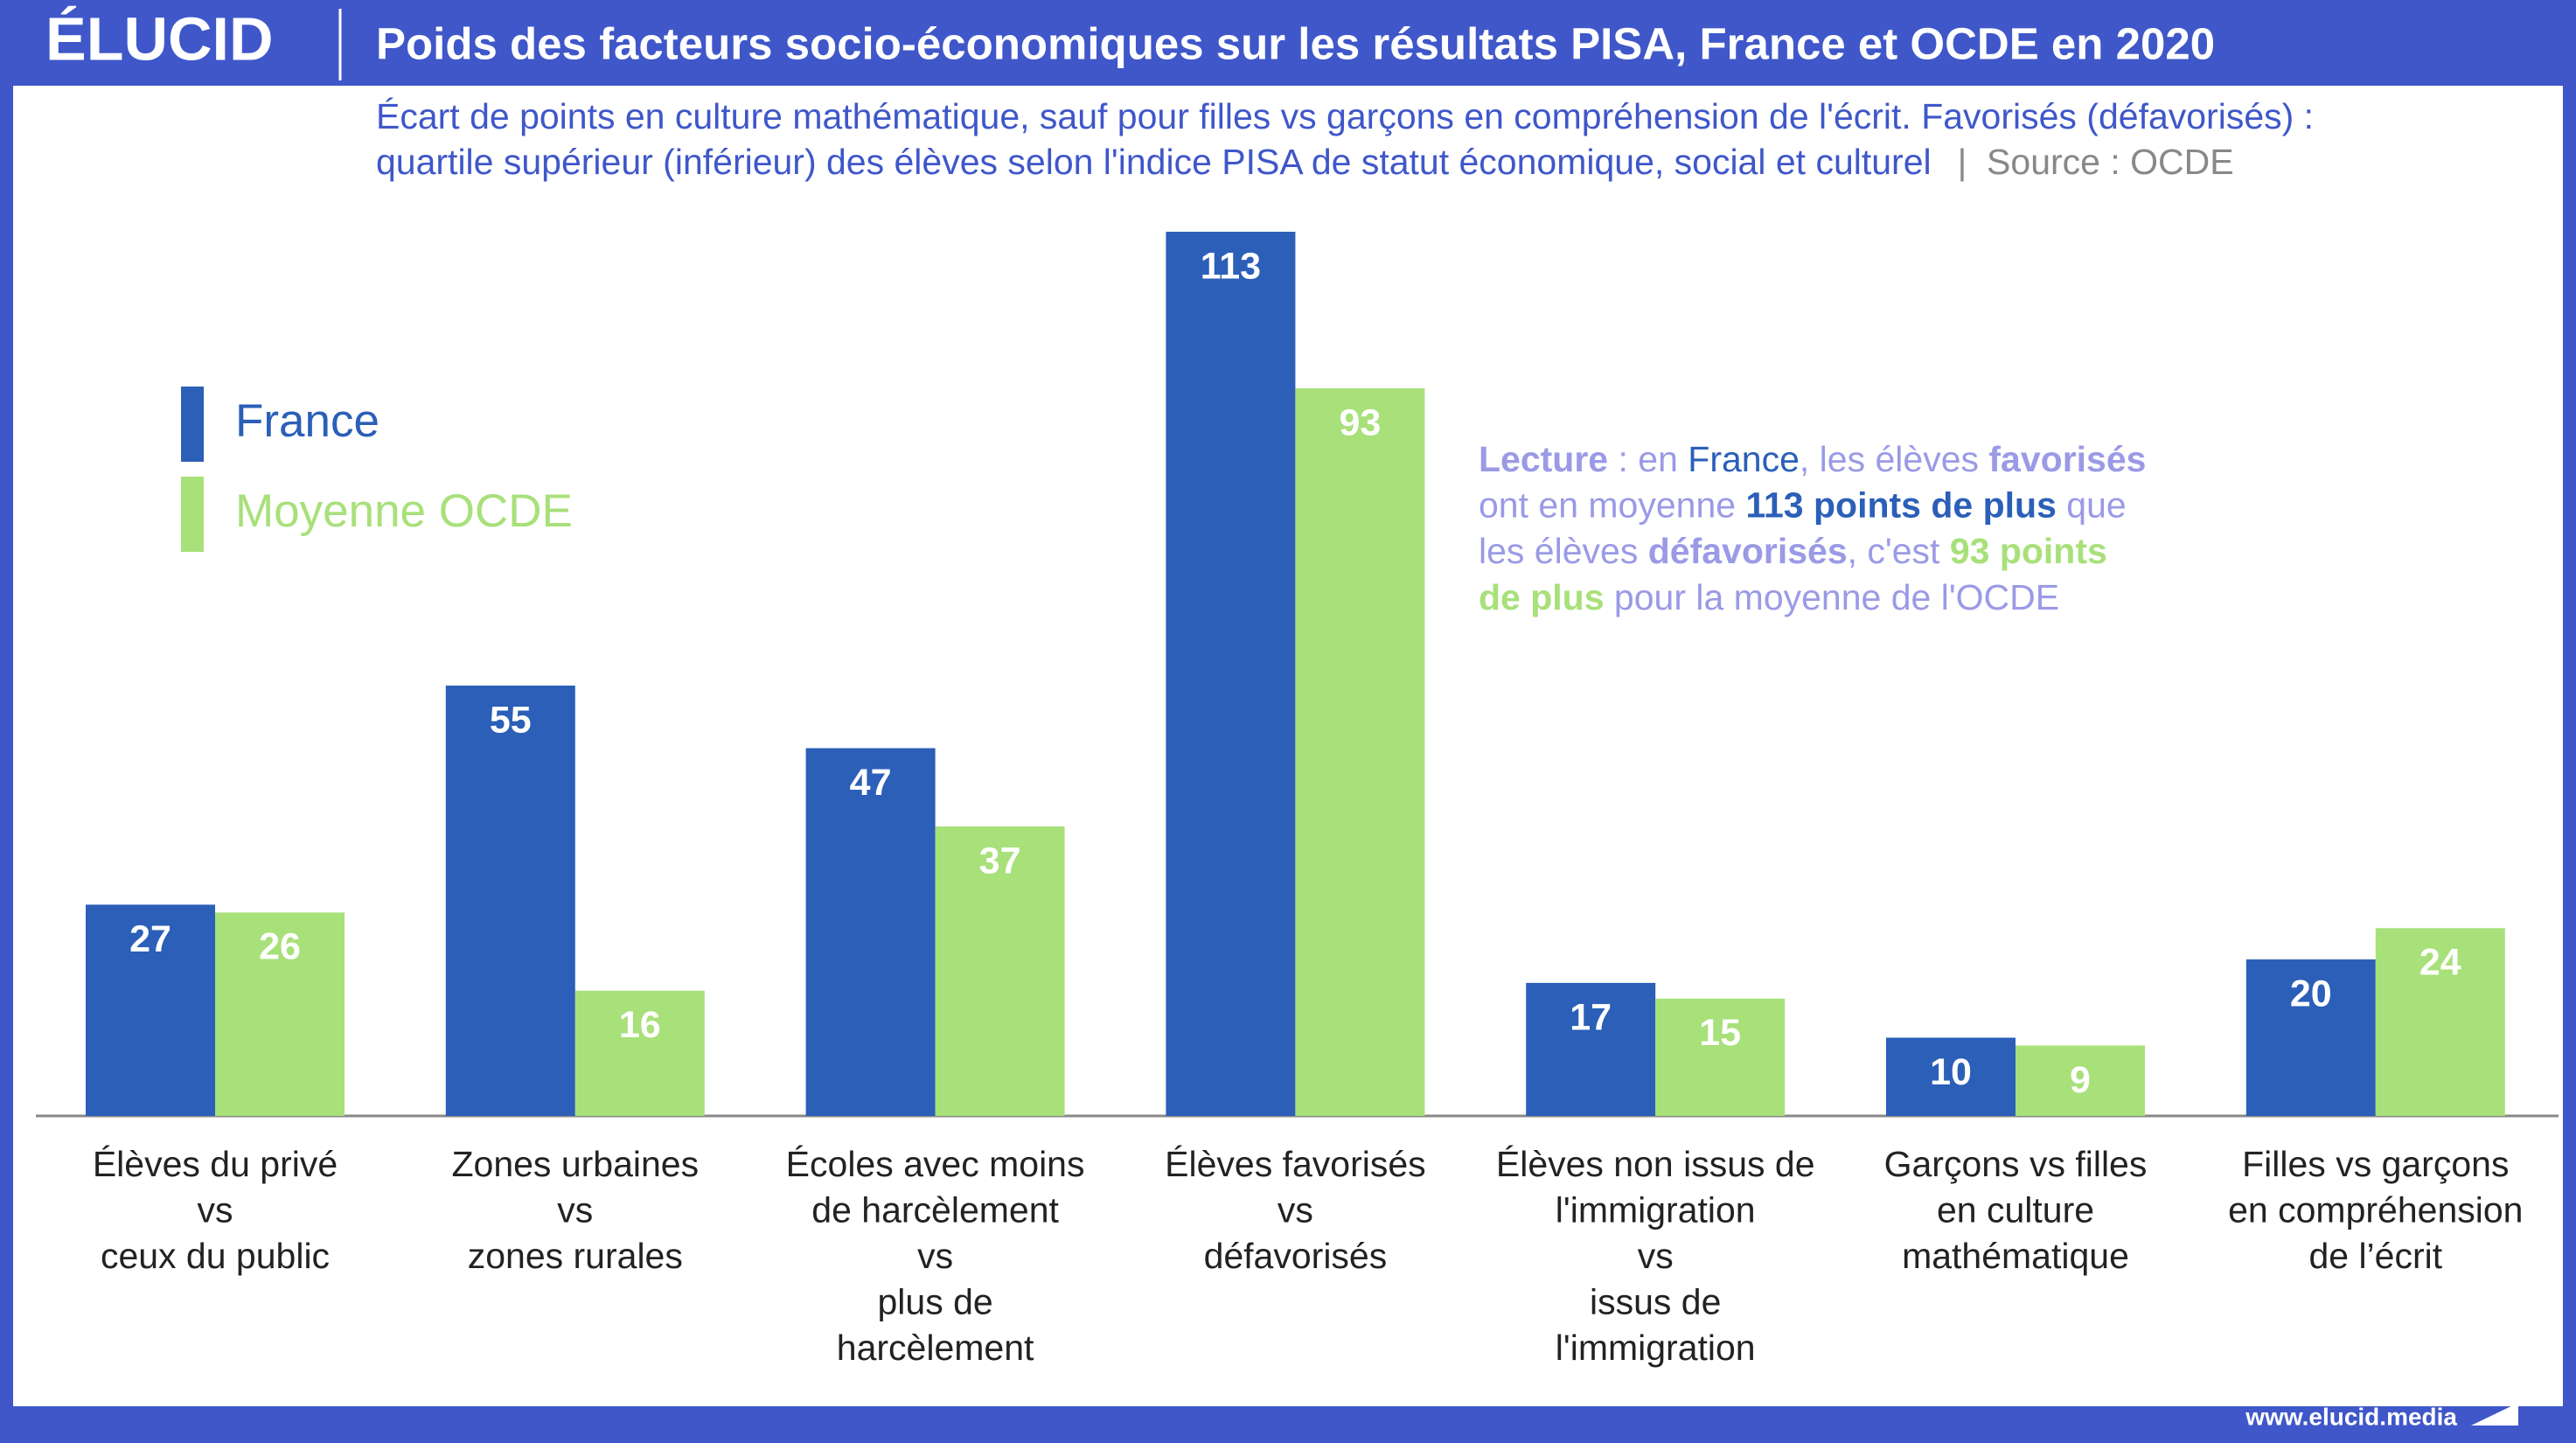  What do you see at coordinates (2015, 1209) in the screenshot?
I see `x-tick-label: en culture` at bounding box center [2015, 1209].